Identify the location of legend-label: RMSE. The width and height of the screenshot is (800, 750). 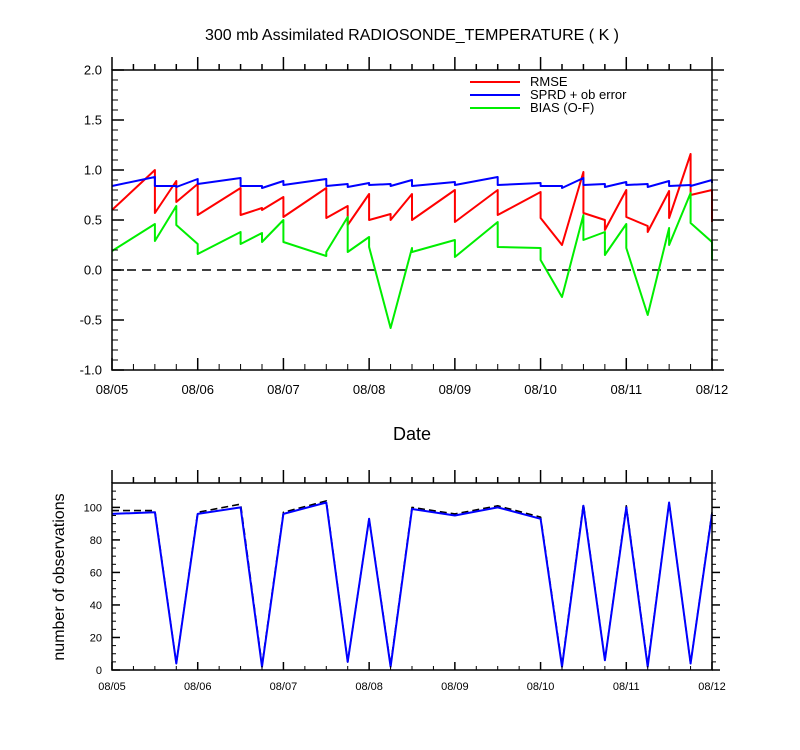
(549, 81).